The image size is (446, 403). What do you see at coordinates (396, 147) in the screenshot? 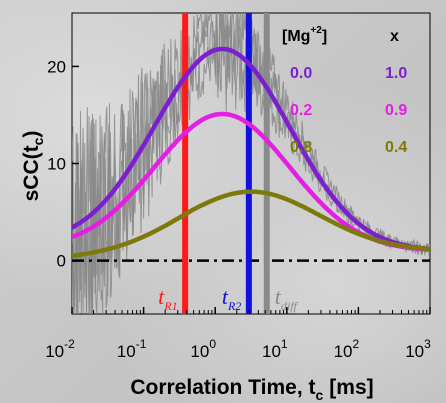
I see `legend-x-value: 0.4` at bounding box center [396, 147].